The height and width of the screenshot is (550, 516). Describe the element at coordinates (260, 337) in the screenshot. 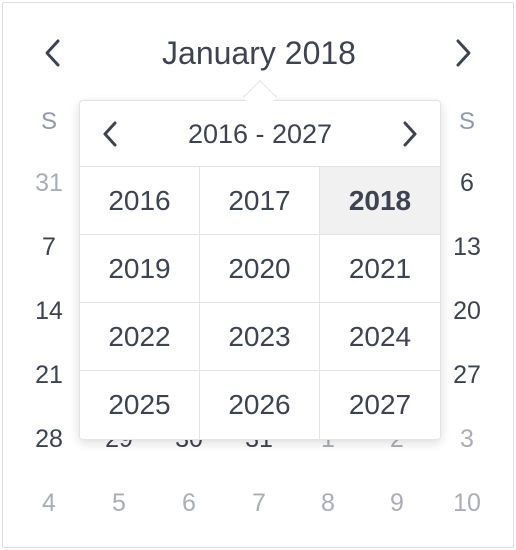

I see `year-cell-2023: 2023` at that location.